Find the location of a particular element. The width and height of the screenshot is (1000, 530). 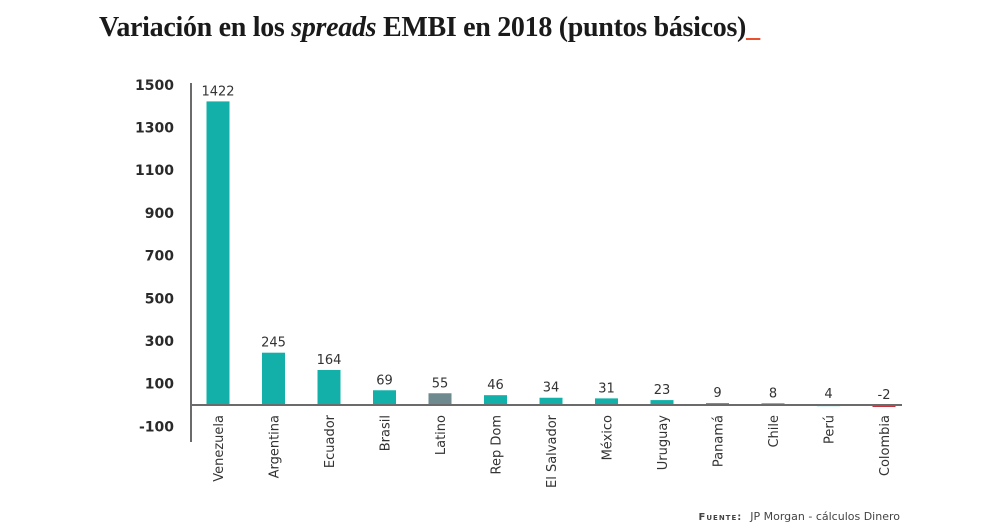

x-tick-label: El Salvador is located at coordinates (552, 451).